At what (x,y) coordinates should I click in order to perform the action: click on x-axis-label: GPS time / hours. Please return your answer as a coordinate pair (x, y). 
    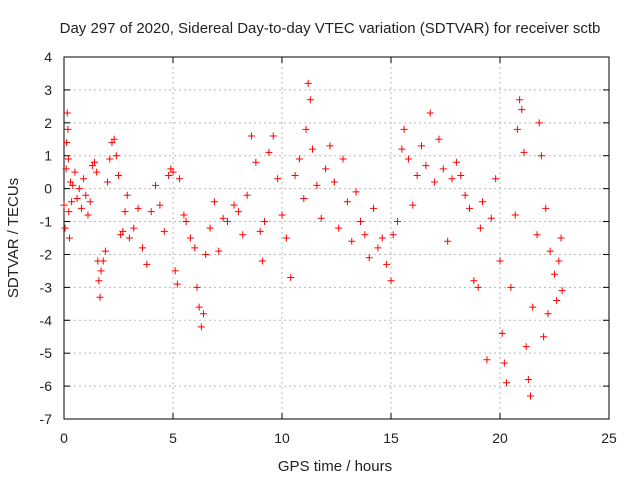
    Looking at the image, I should click on (335, 466).